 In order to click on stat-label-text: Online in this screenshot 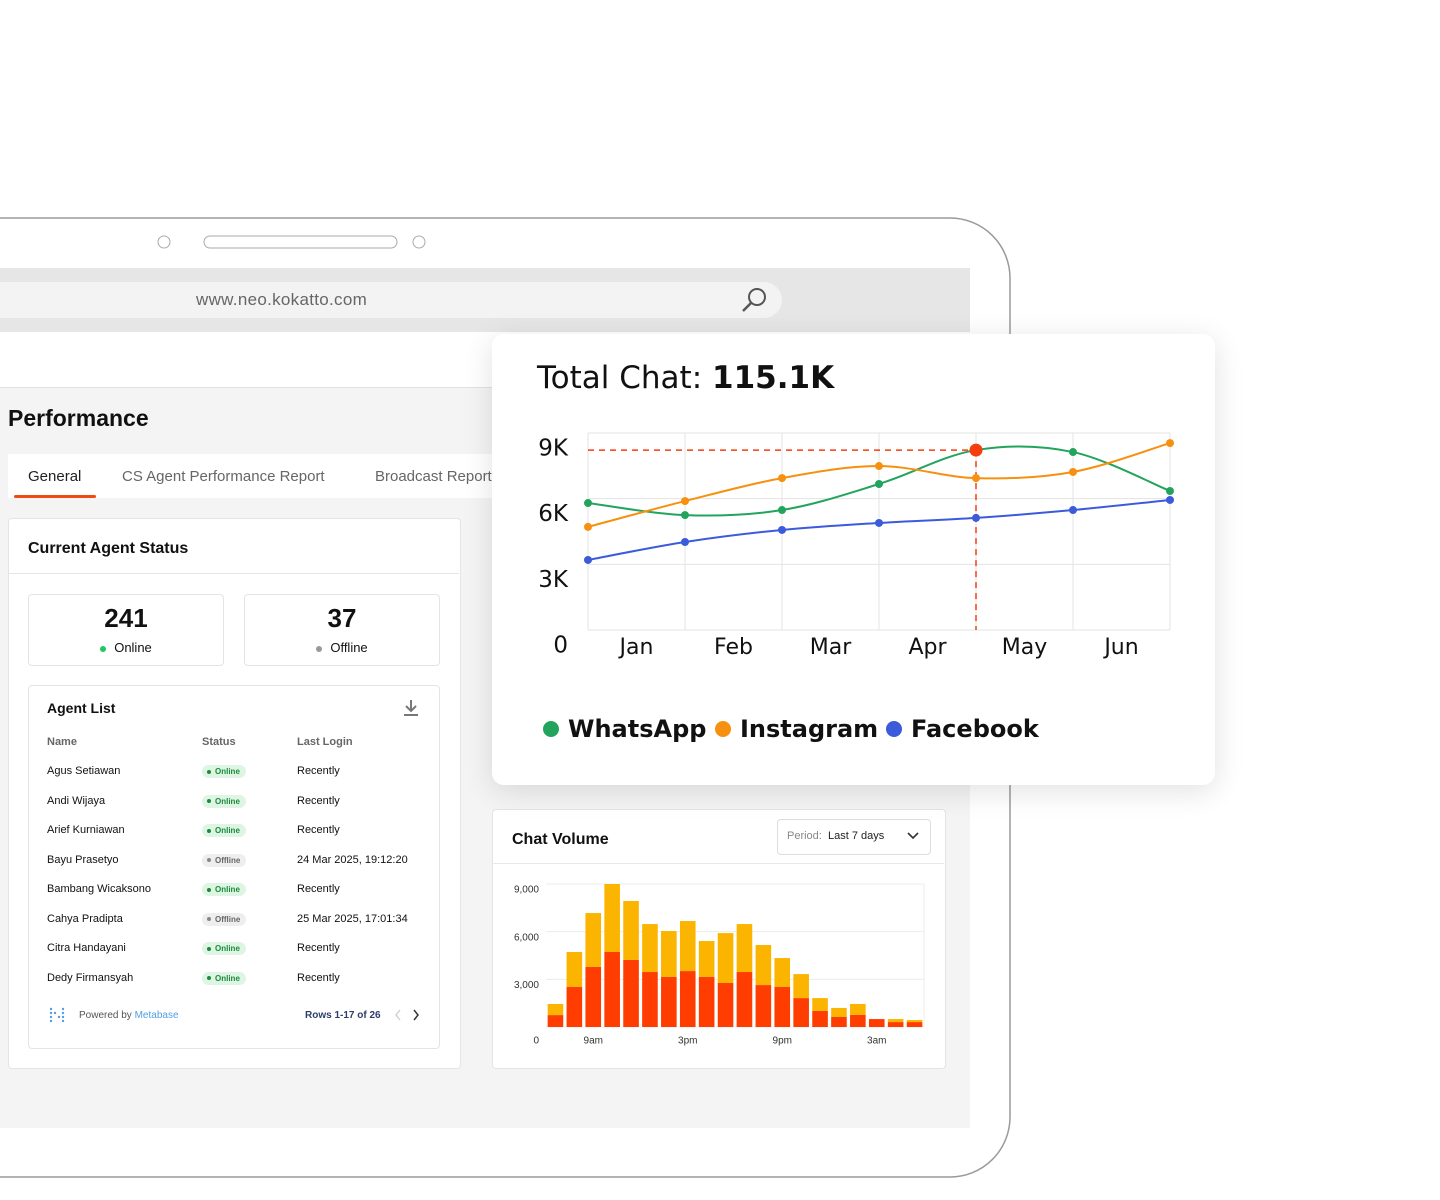, I will do `click(133, 647)`.